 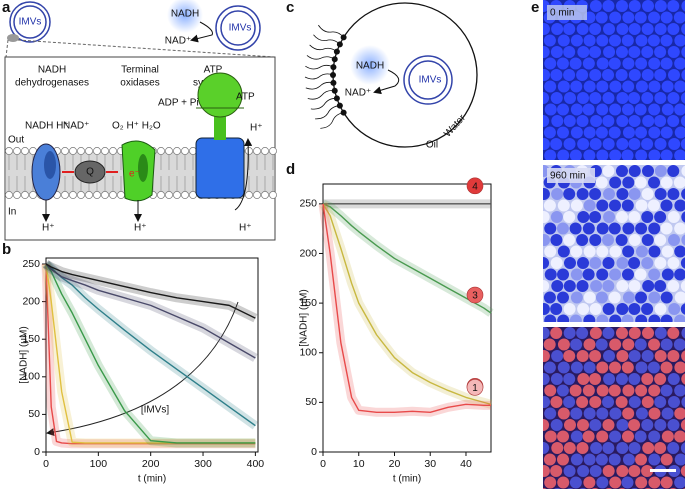 What do you see at coordinates (52, 83) in the screenshot?
I see `header: dehydrogenases` at bounding box center [52, 83].